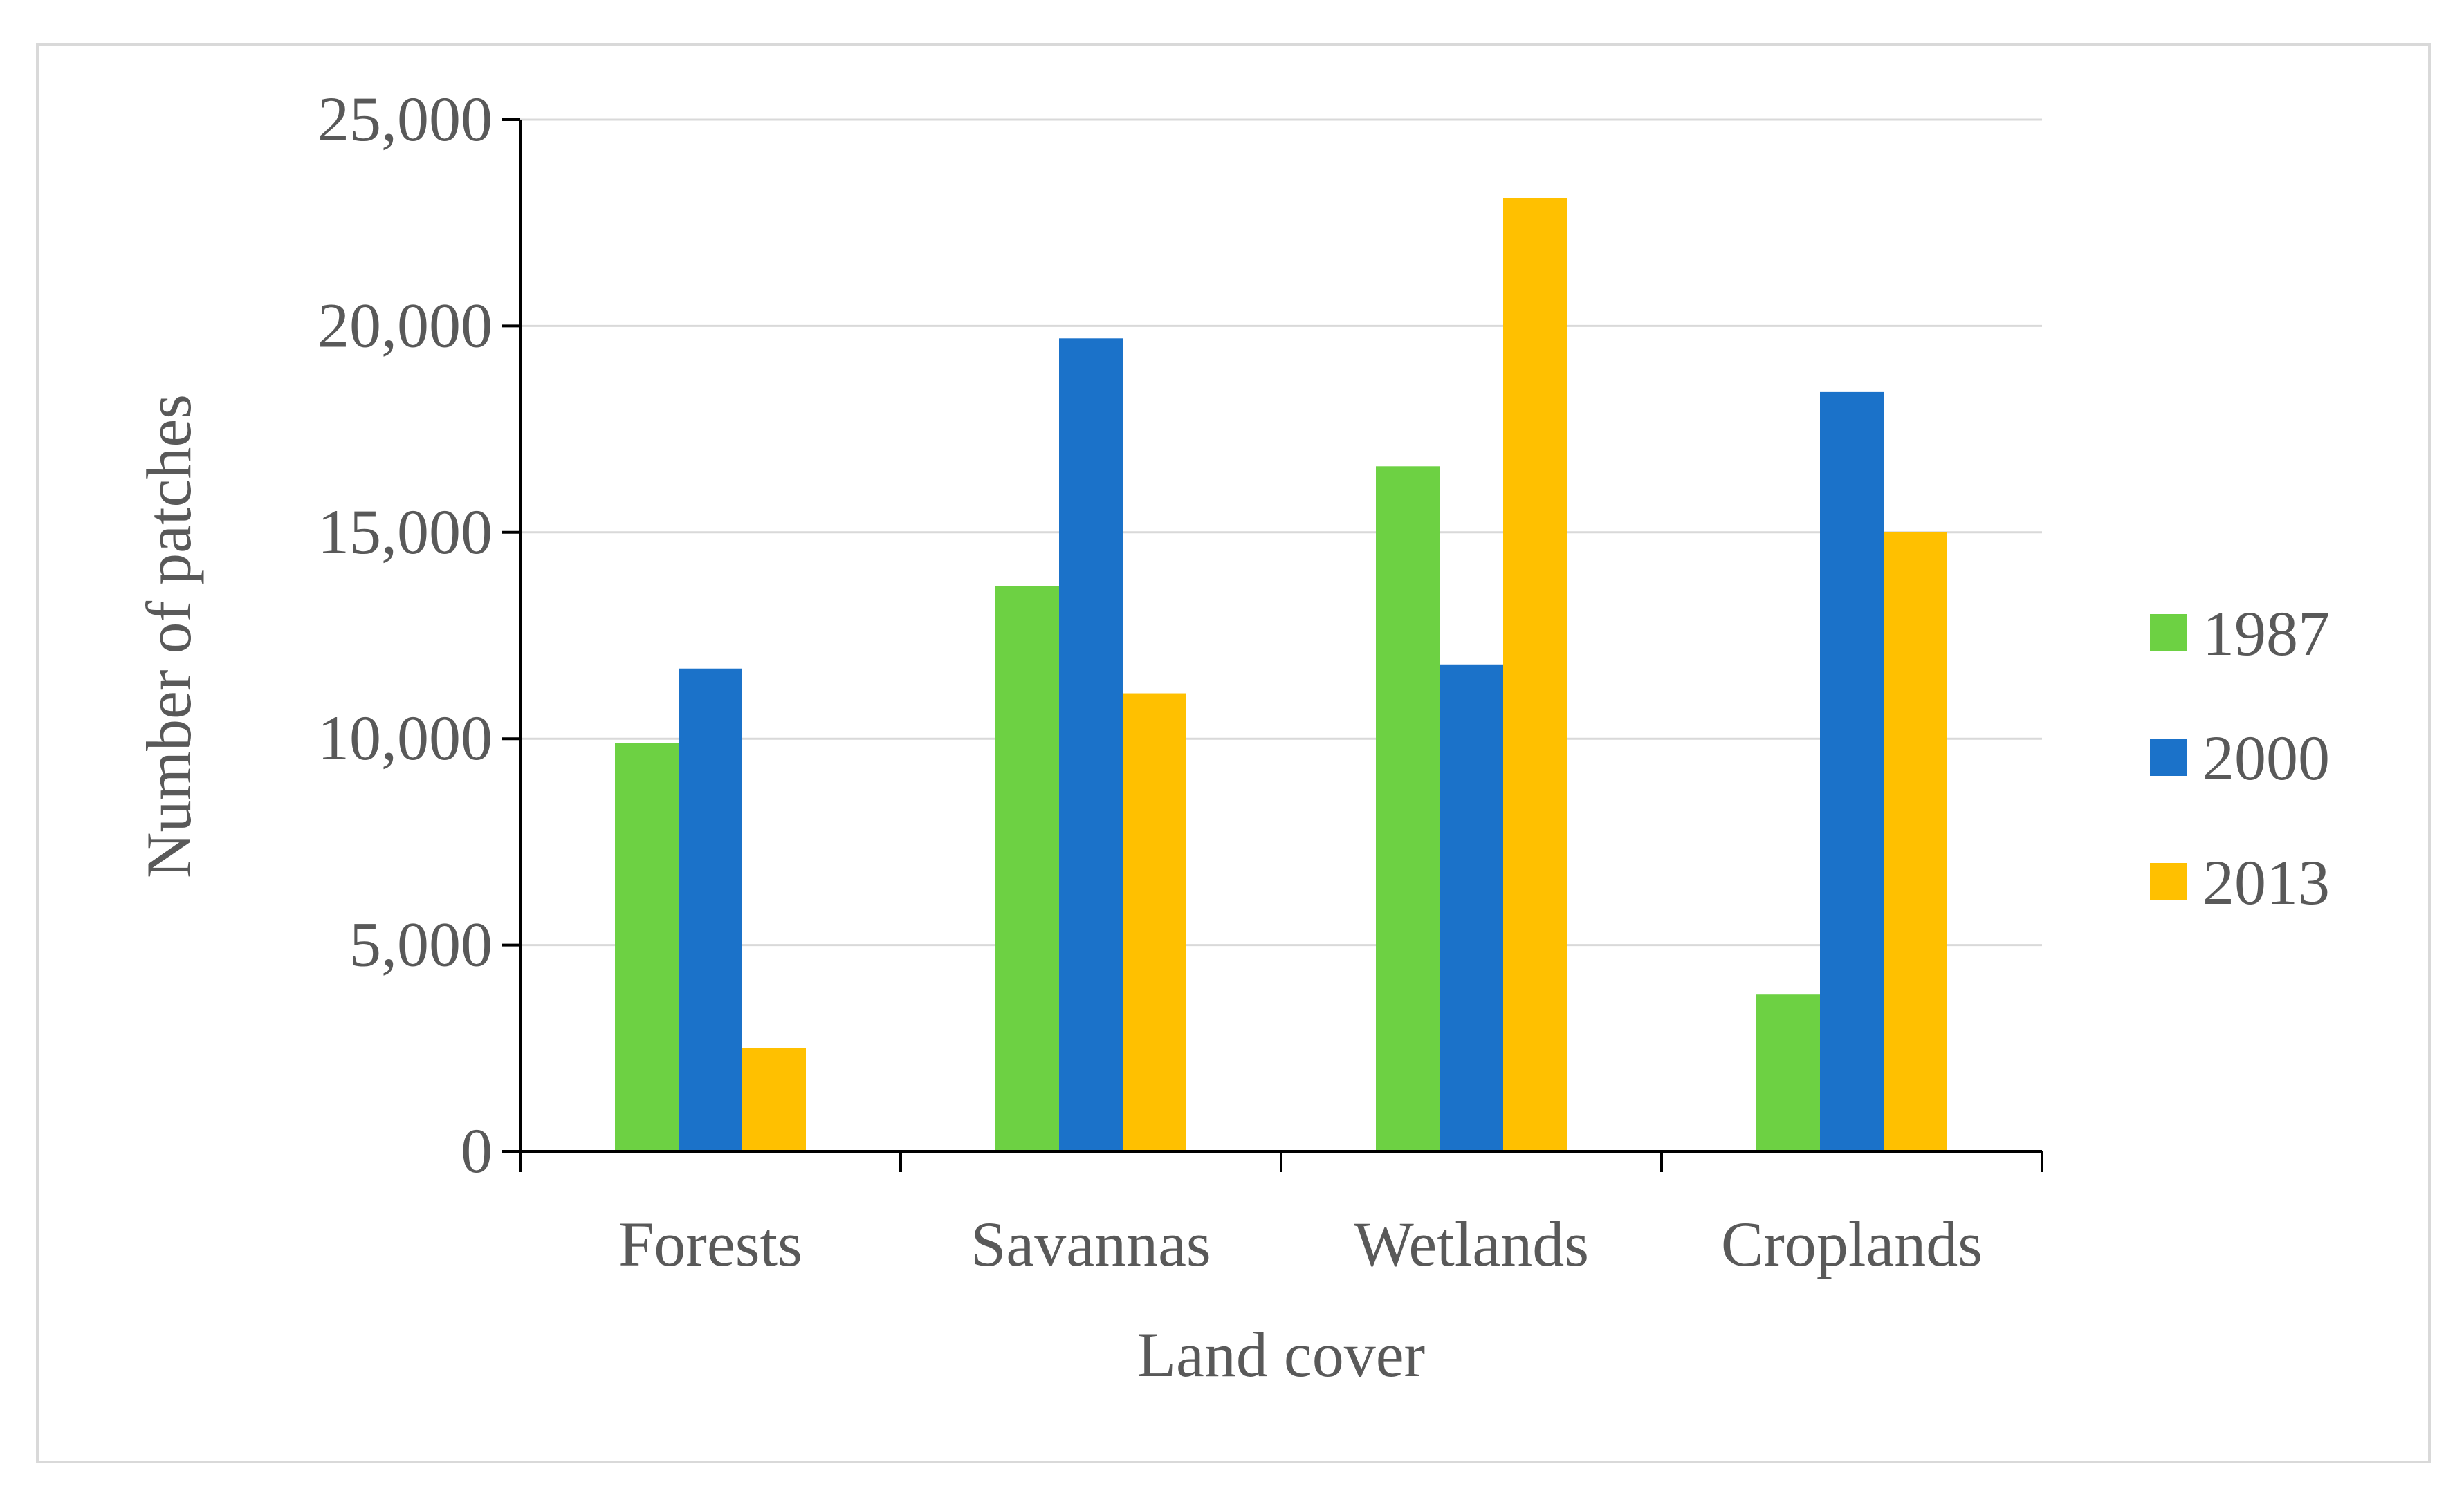 This screenshot has width=2464, height=1511. What do you see at coordinates (421, 944) in the screenshot?
I see `y-tick-label: 5,000` at bounding box center [421, 944].